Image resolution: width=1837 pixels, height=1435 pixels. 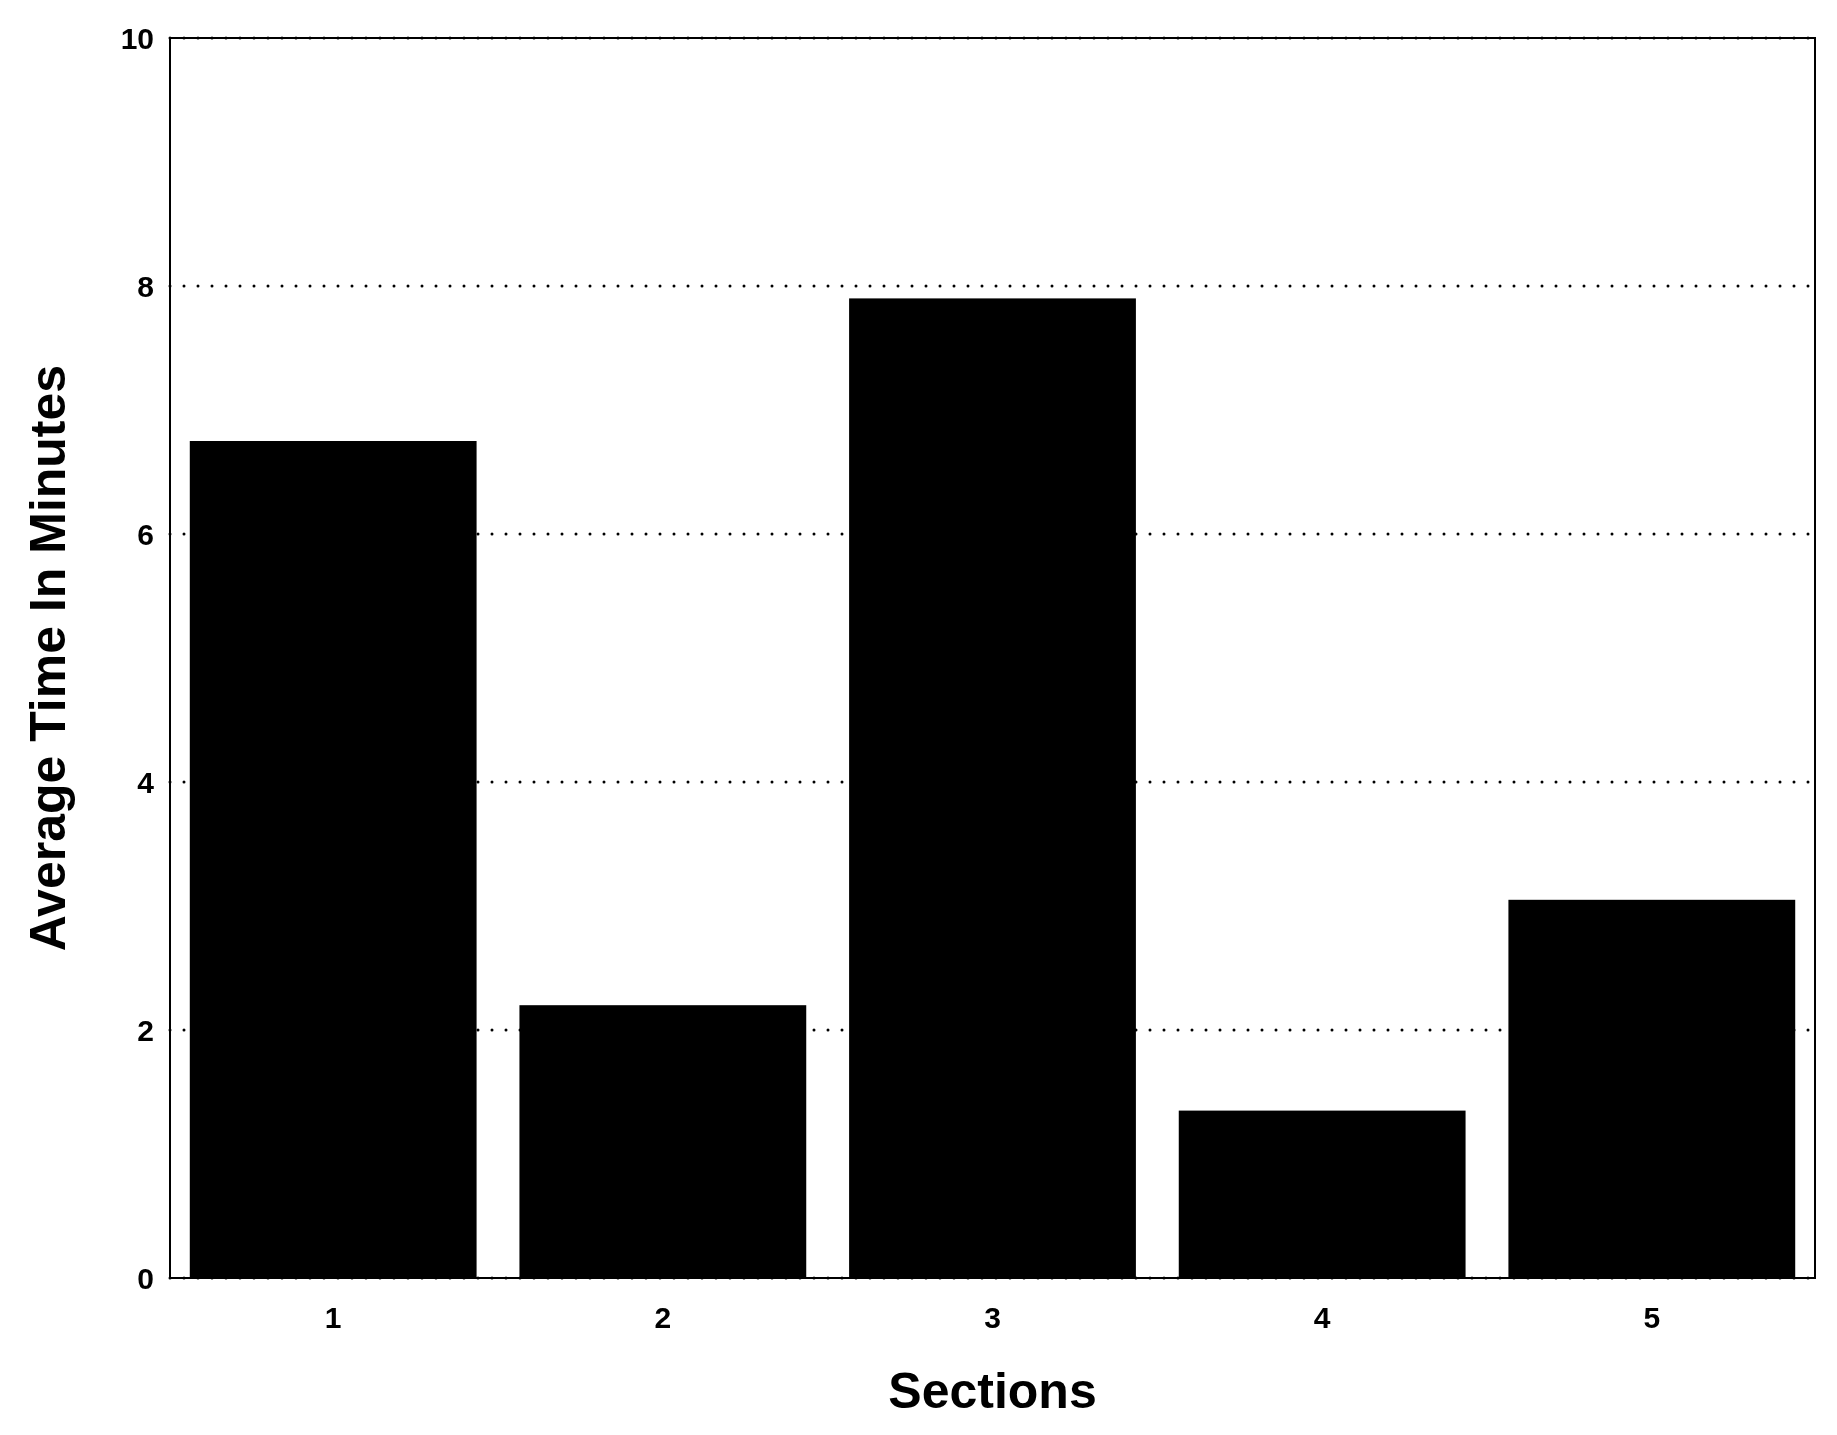 What do you see at coordinates (992, 1391) in the screenshot?
I see `x-axis-title: Sections` at bounding box center [992, 1391].